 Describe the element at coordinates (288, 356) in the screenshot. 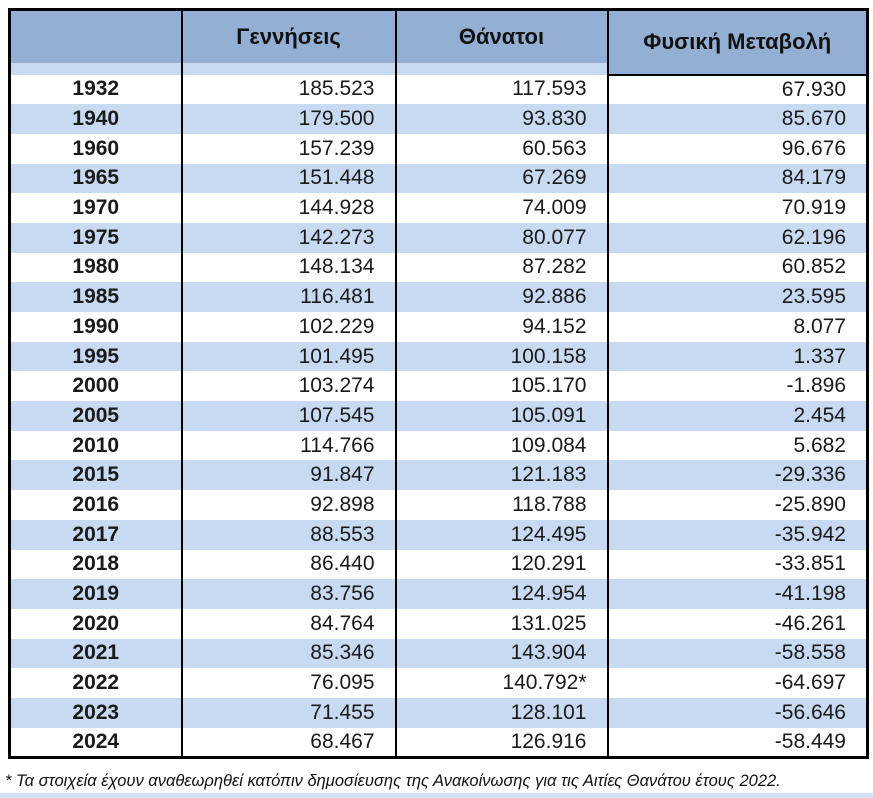

I see `births-cell: 101.495` at that location.